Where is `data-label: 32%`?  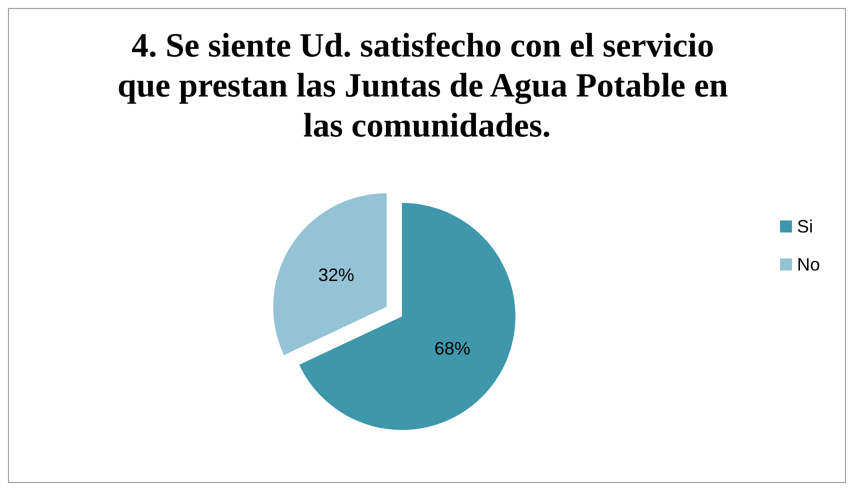
data-label: 32% is located at coordinates (336, 274).